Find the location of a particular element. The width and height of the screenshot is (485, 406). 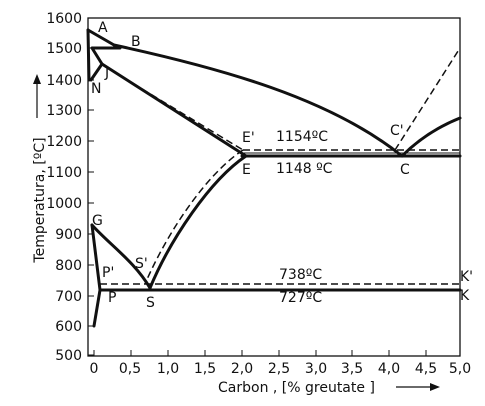

point-label-k-prime: K' is located at coordinates (466, 277).